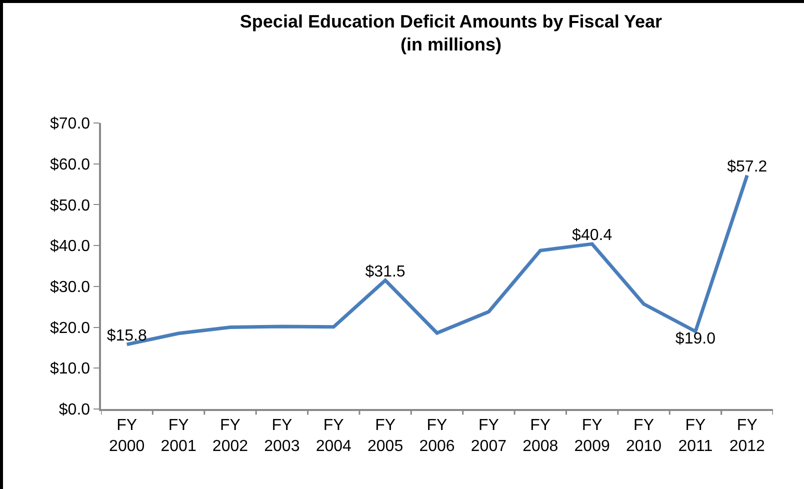 Image resolution: width=804 pixels, height=489 pixels. What do you see at coordinates (70, 247) in the screenshot?
I see `y-tick-label: $40.0` at bounding box center [70, 247].